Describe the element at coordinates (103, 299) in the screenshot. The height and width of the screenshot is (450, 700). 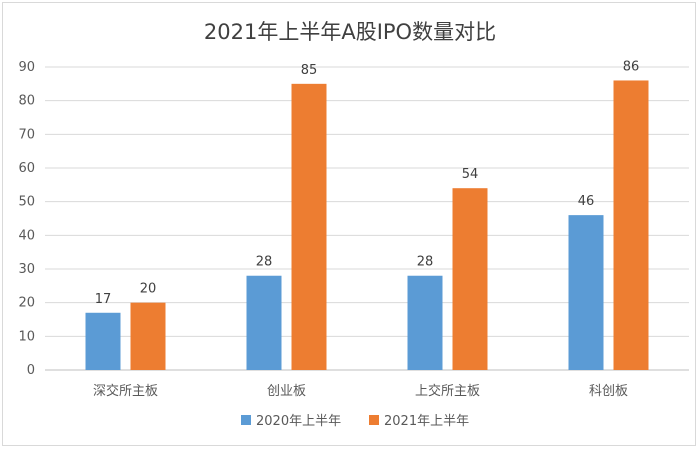
I see `data-label: 17` at that location.